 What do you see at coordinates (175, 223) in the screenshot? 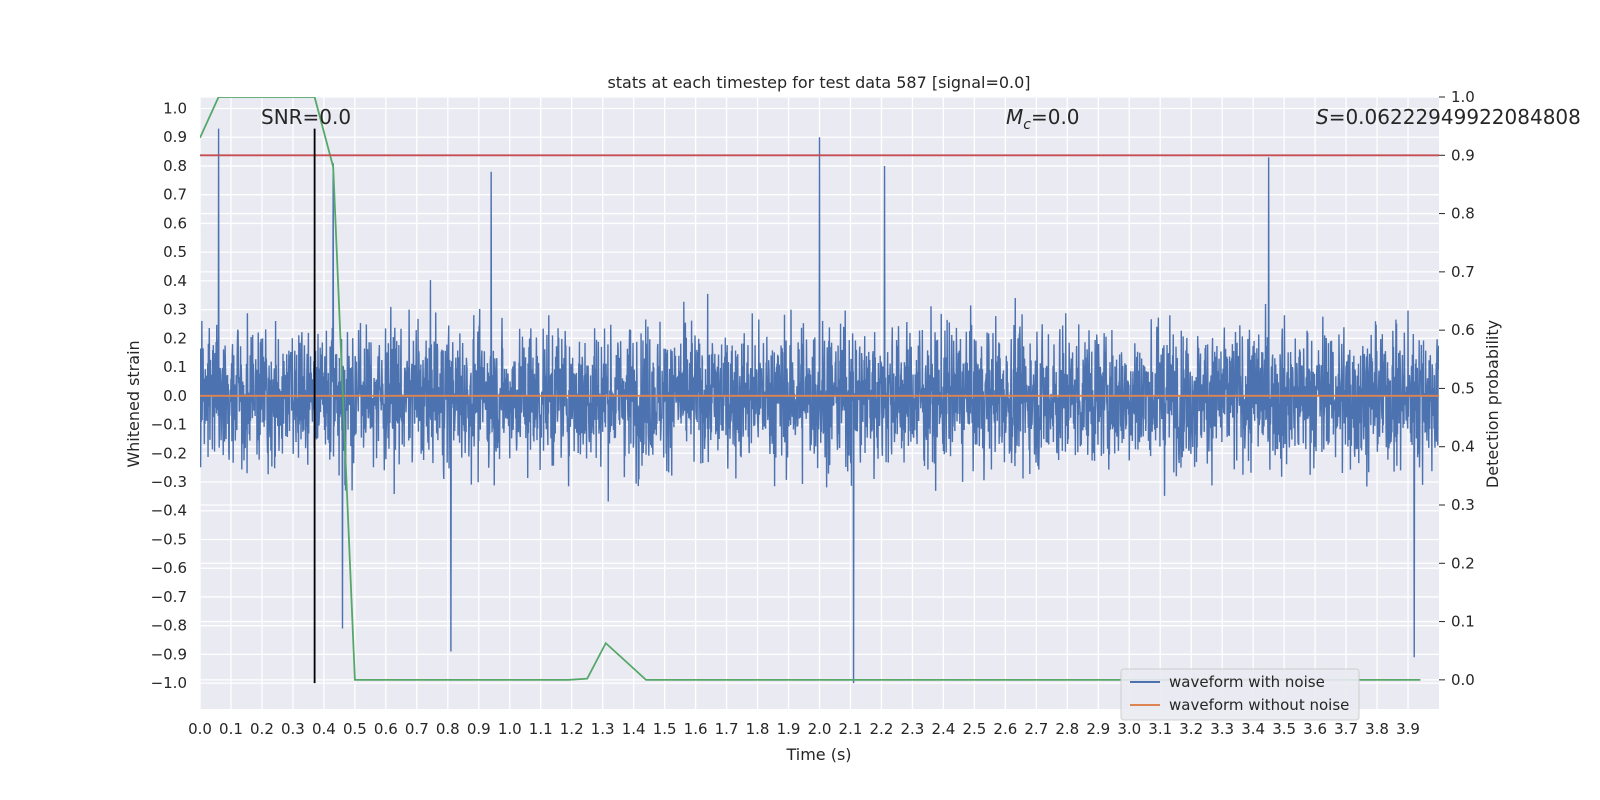
I see `y-tick-label: 0.6` at bounding box center [175, 223].